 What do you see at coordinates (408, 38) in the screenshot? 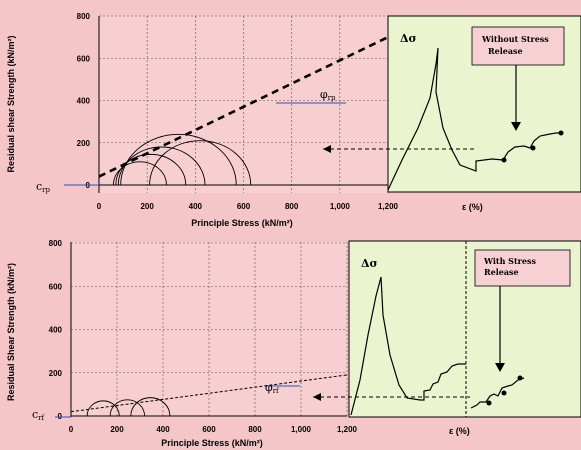
I see `top-inset-sigma-label: Δσ` at bounding box center [408, 38].